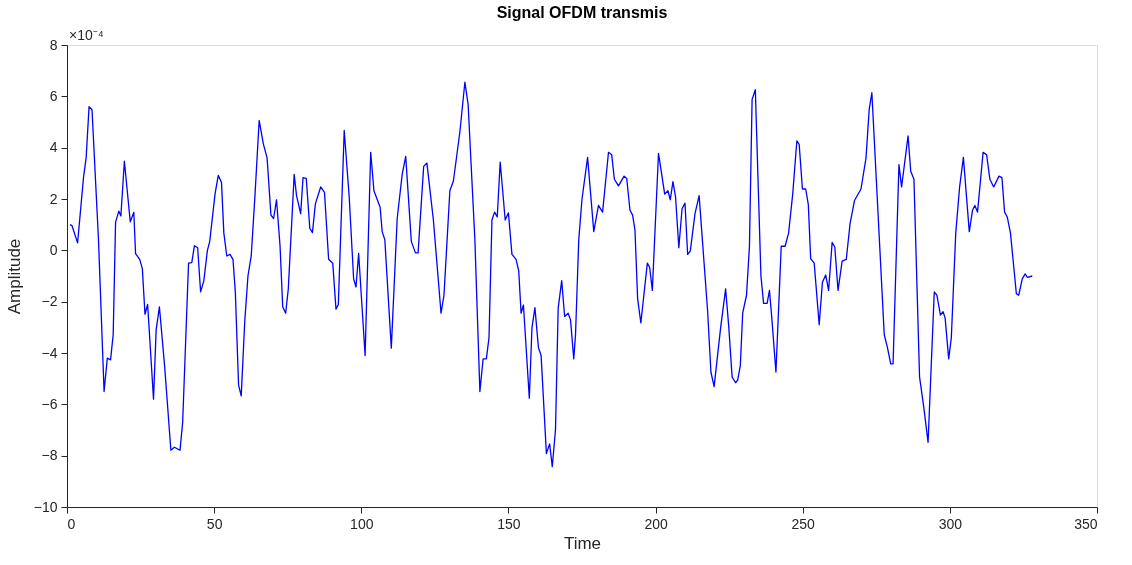 This screenshot has width=1132, height=565. What do you see at coordinates (53, 44) in the screenshot?
I see `y-tick-label: 8` at bounding box center [53, 44].